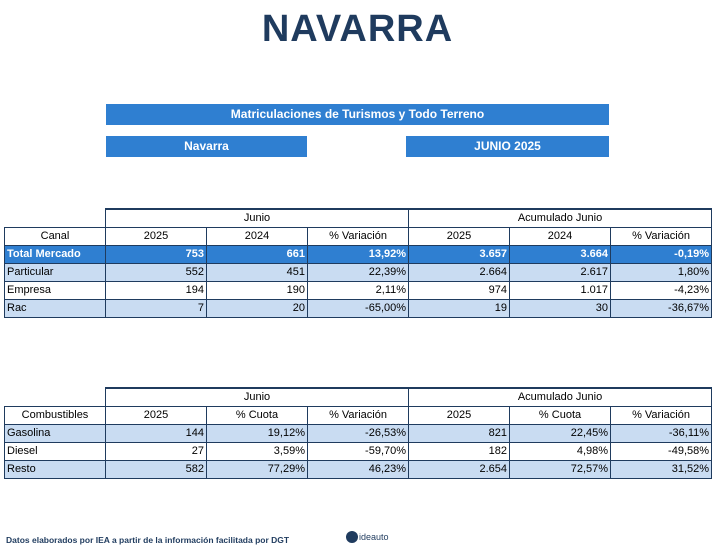 This screenshot has height=552, width=715. What do you see at coordinates (661, 290) in the screenshot?
I see `cell: -4,23%` at bounding box center [661, 290].